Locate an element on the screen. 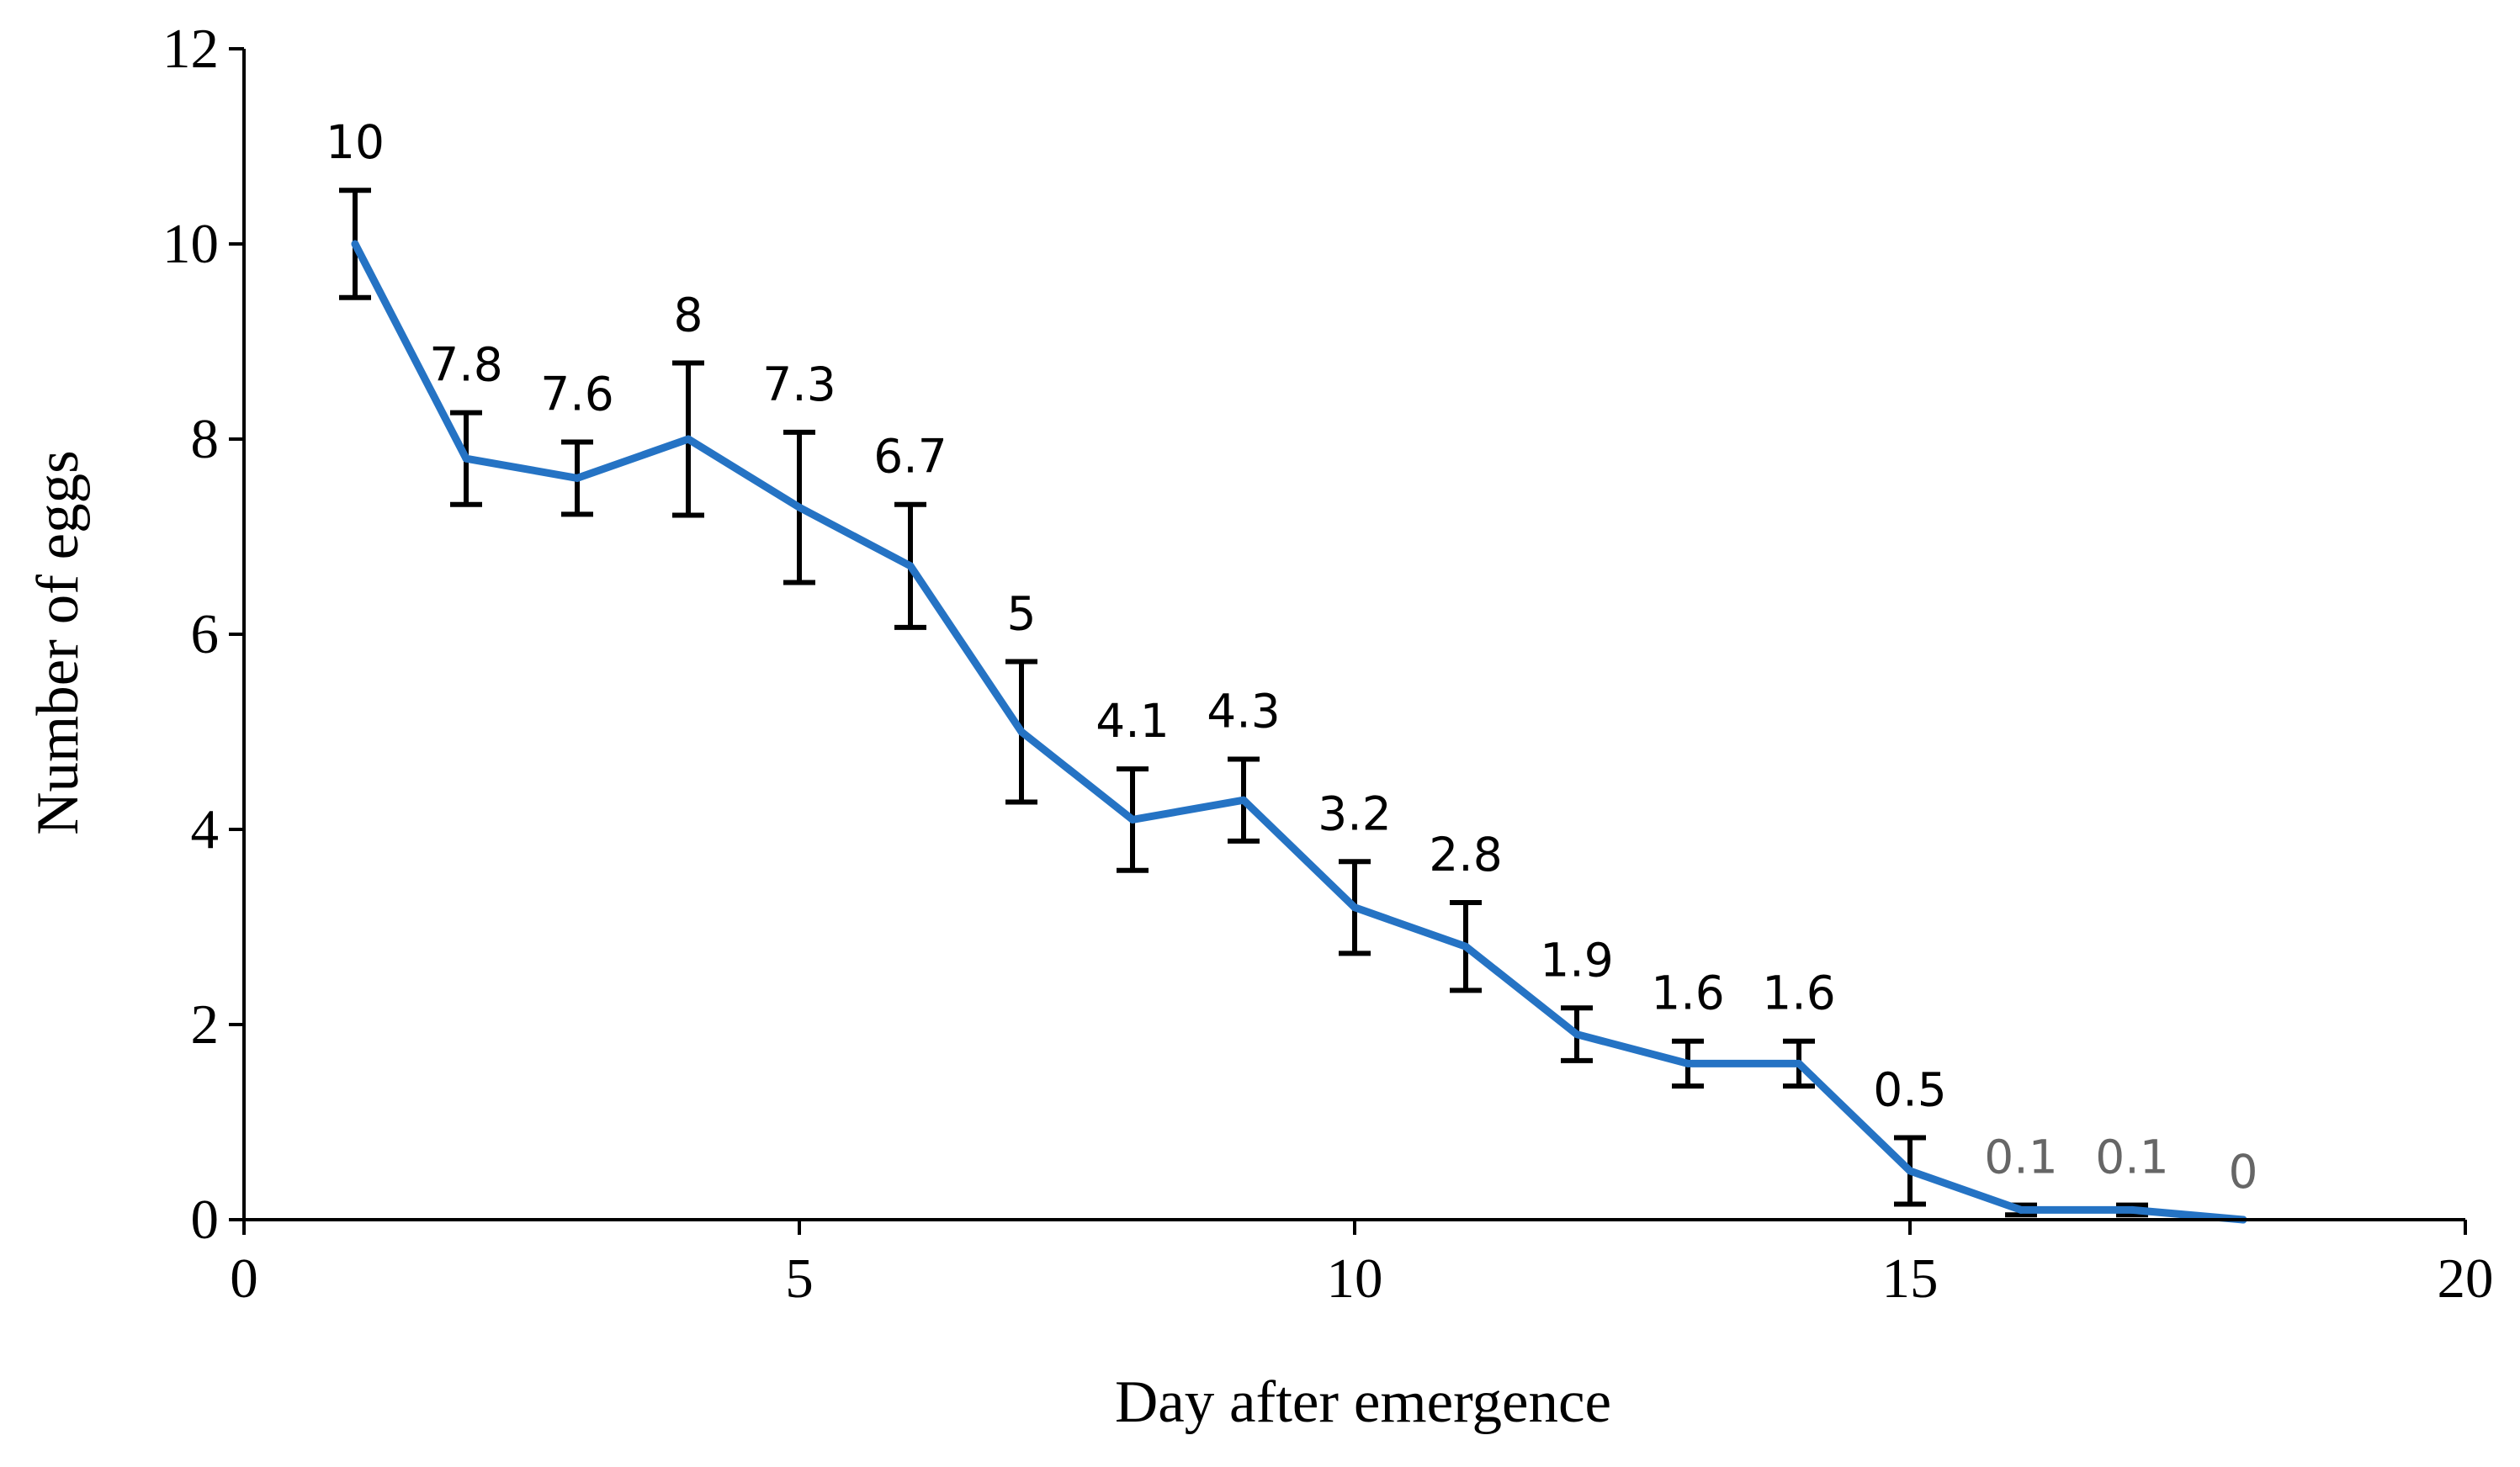  y-tick-label: 12 is located at coordinates (190, 49).